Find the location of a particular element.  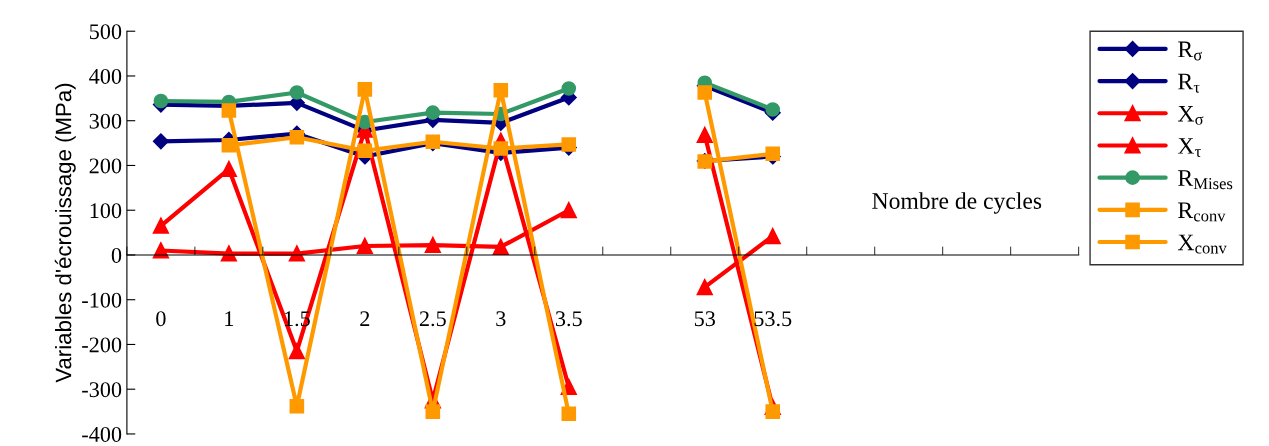

x-tick-label: 3.5 is located at coordinates (568, 319).